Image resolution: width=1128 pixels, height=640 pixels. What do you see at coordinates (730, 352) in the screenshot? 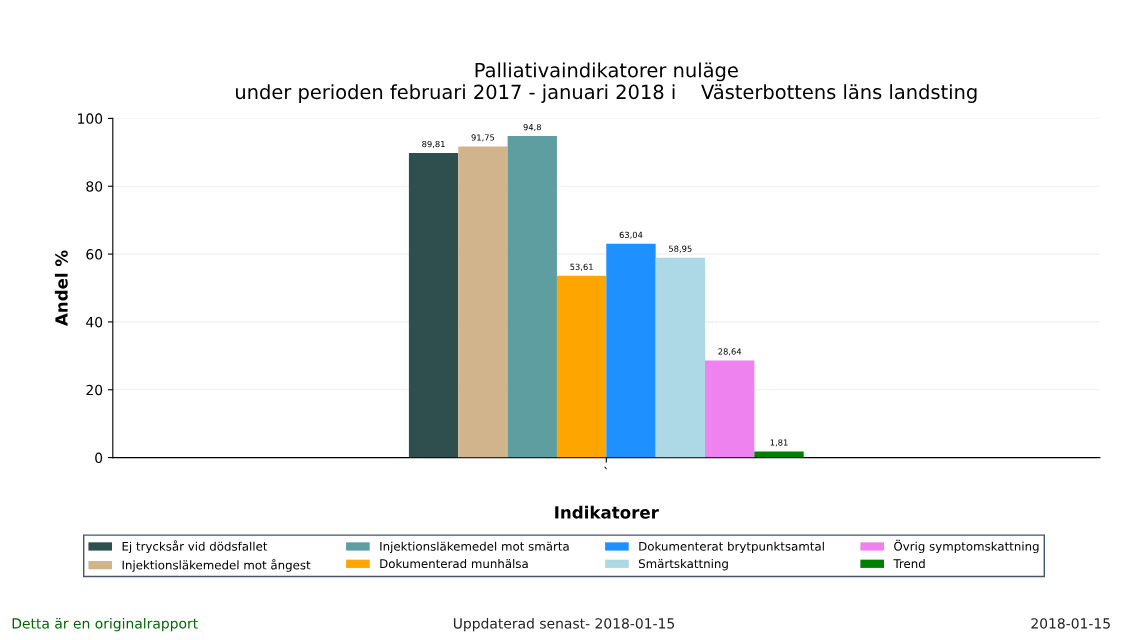
I see `data-label: 28,64` at bounding box center [730, 352].